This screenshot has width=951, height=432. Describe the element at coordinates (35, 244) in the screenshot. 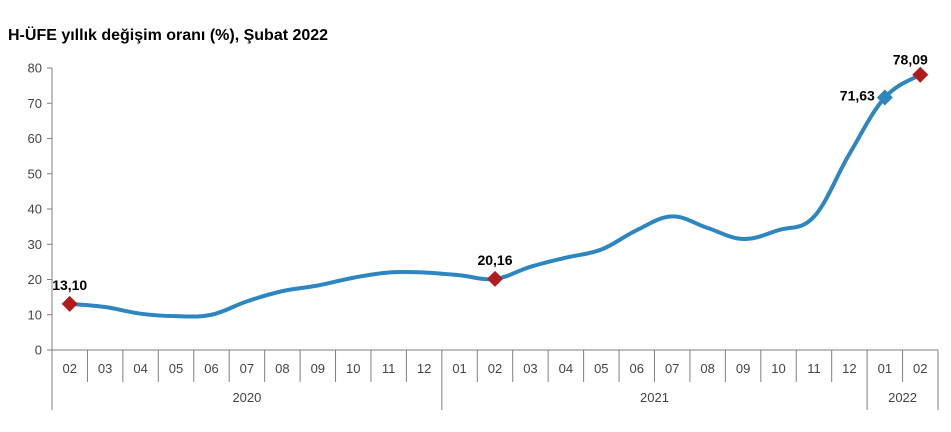

I see `y-tick-label: 30` at that location.